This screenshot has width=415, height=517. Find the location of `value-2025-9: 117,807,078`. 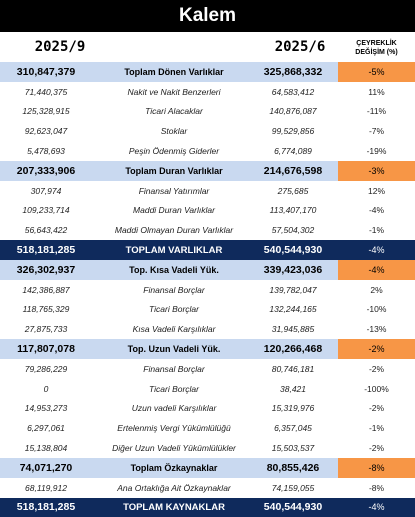

value-2025-9: 117,807,078 is located at coordinates (46, 349).